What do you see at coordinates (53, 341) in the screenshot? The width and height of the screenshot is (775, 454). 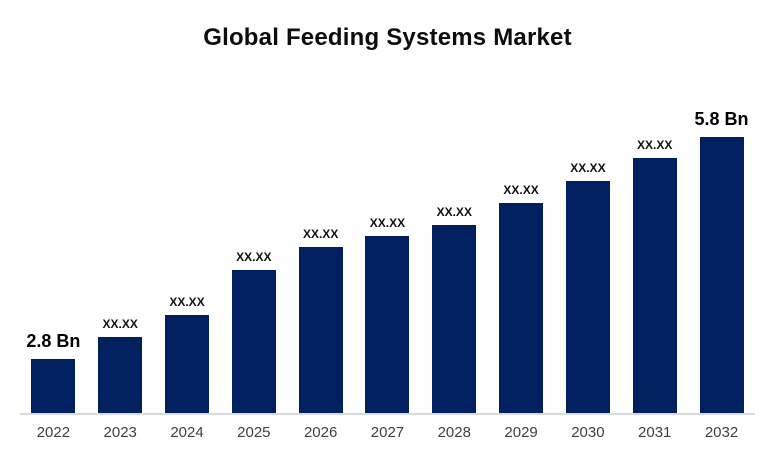 I see `bar-value-label-2022: 2.8 Bn` at bounding box center [53, 341].